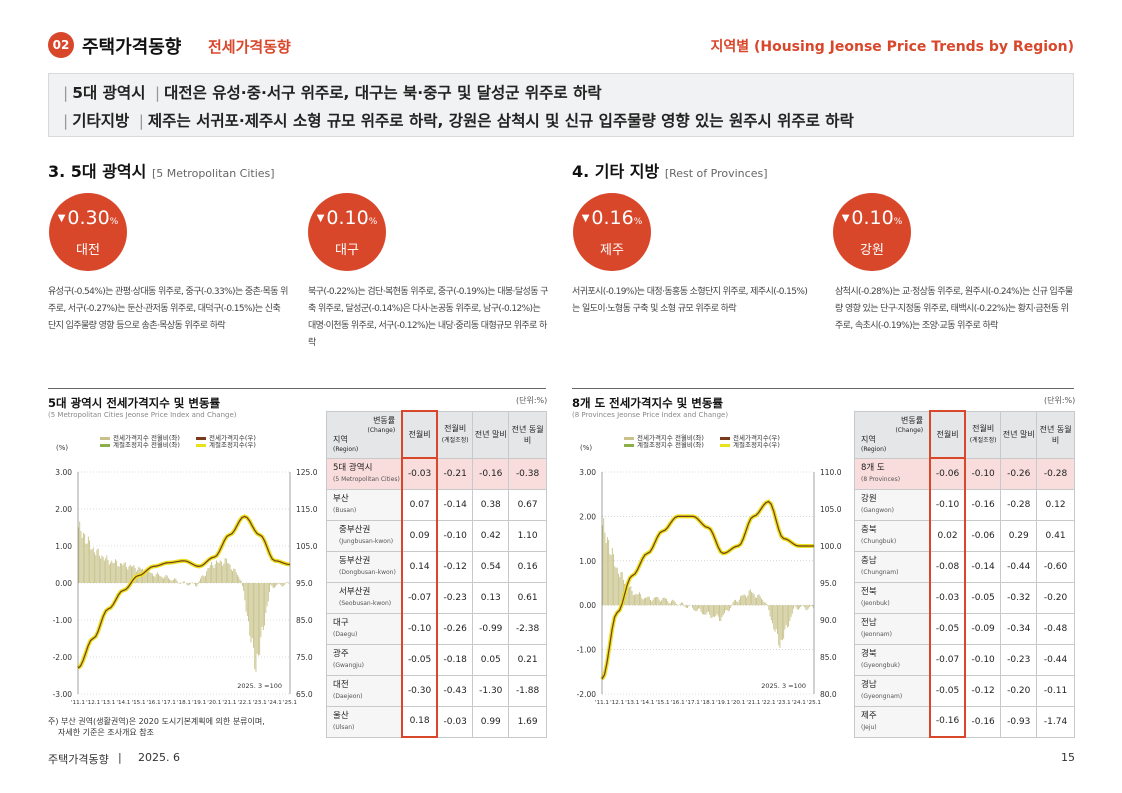 Image resolution: width=1122 pixels, height=793 pixels. Describe the element at coordinates (455, 628) in the screenshot. I see `table-cell: -0.26` at that location.